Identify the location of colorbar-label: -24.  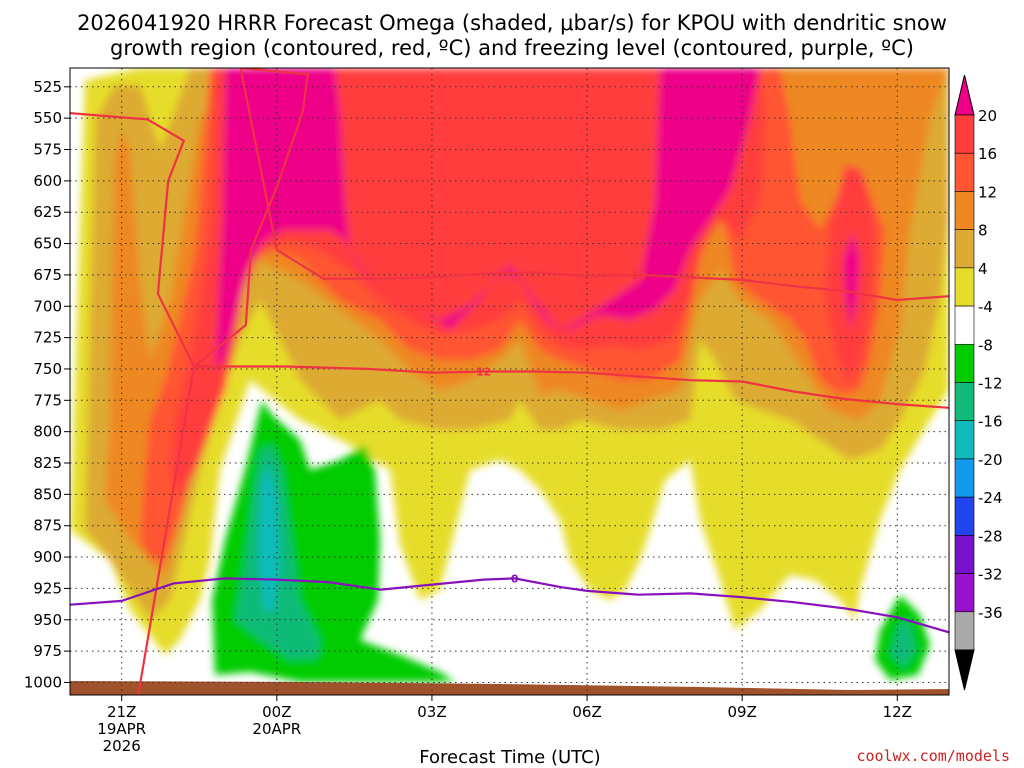
(990, 498).